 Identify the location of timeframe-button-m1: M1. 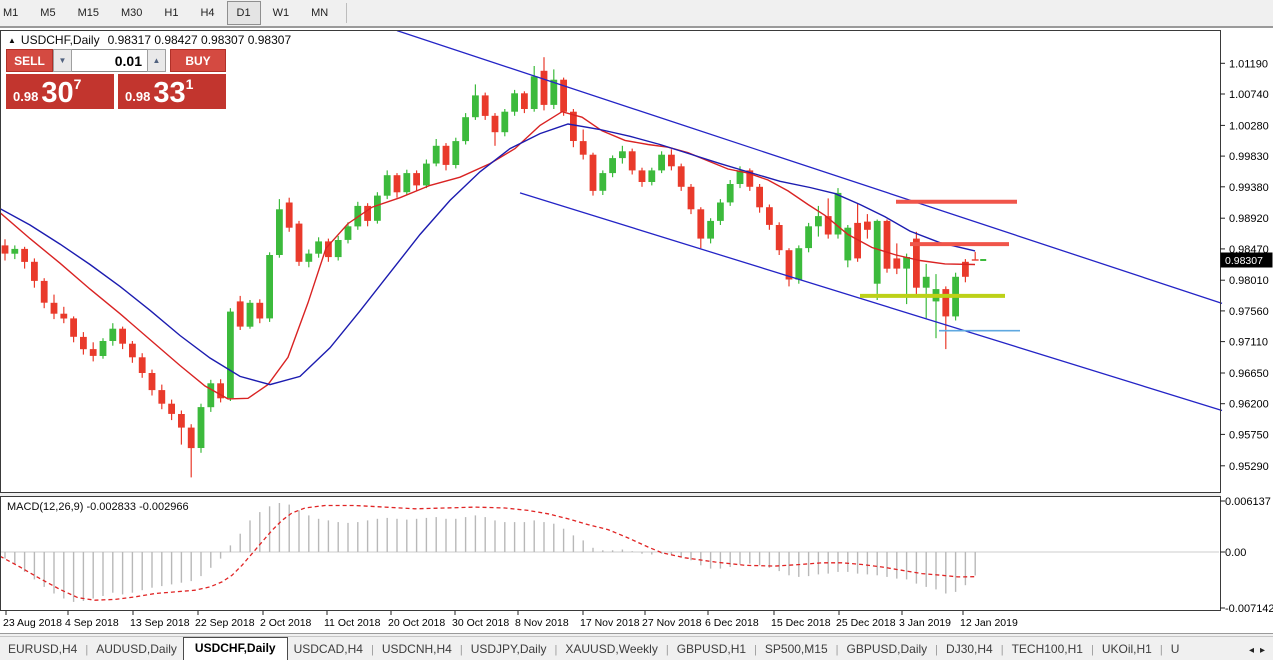
(14, 13).